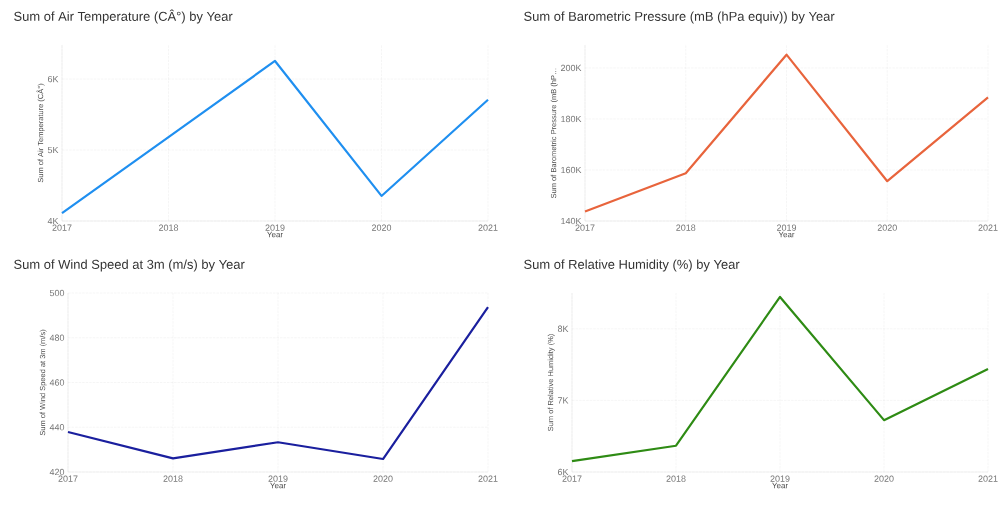  I want to click on y-tick-label: 5K, so click(53, 150).